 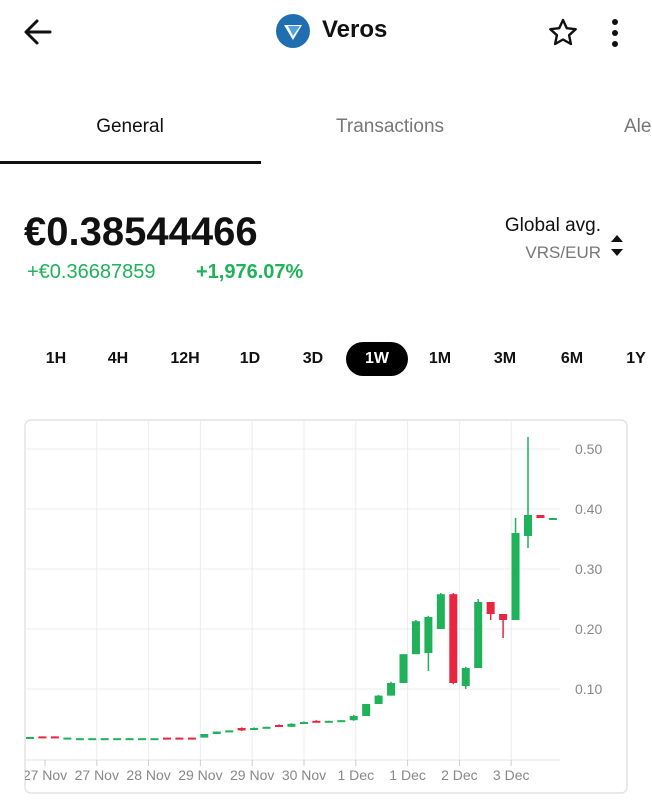 I want to click on range-button: 1D, so click(x=250, y=358).